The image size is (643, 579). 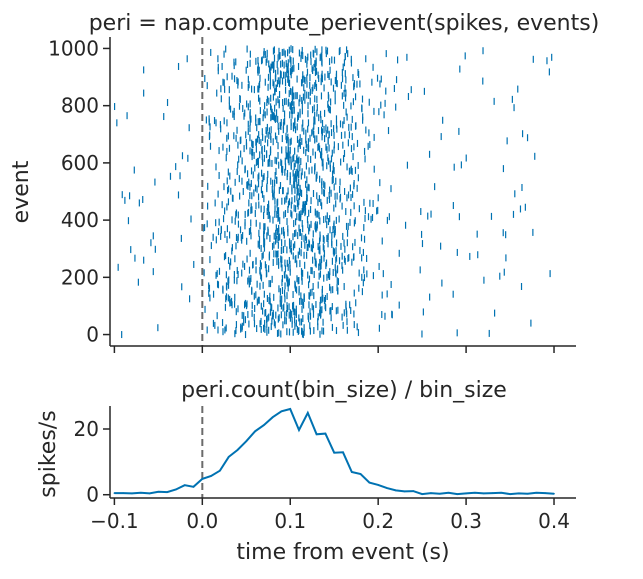 What do you see at coordinates (344, 390) in the screenshot?
I see `psth-title: peri.count(bin_size) / bin_size` at bounding box center [344, 390].